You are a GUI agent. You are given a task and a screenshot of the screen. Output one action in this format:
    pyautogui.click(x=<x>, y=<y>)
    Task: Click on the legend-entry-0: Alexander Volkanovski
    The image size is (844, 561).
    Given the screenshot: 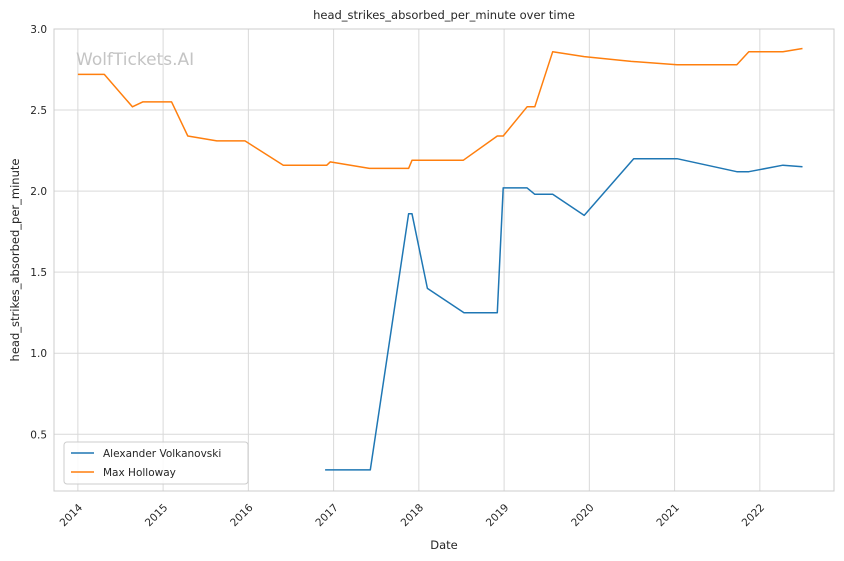 What is the action you would take?
    pyautogui.click(x=162, y=454)
    